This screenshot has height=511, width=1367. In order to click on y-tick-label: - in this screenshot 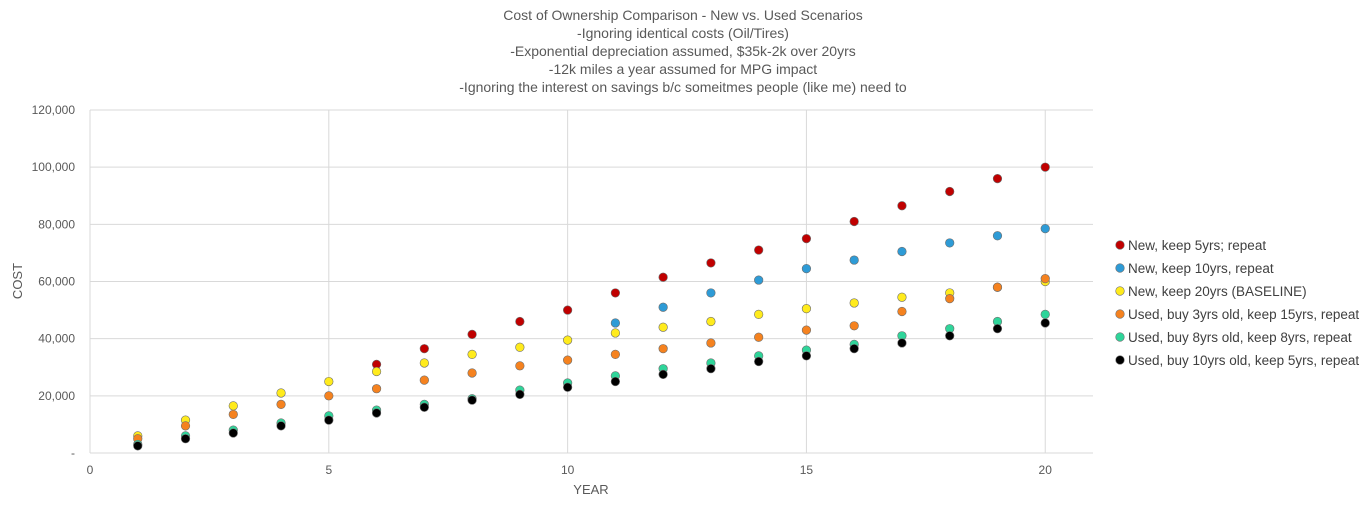, I will do `click(73, 453)`.